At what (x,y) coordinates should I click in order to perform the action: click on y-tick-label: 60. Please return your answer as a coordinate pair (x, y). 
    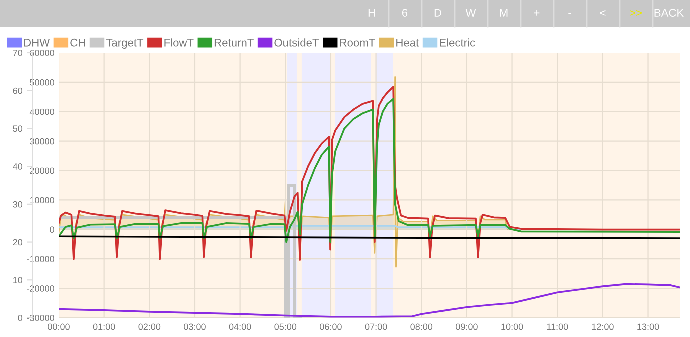
    Looking at the image, I should click on (18, 91).